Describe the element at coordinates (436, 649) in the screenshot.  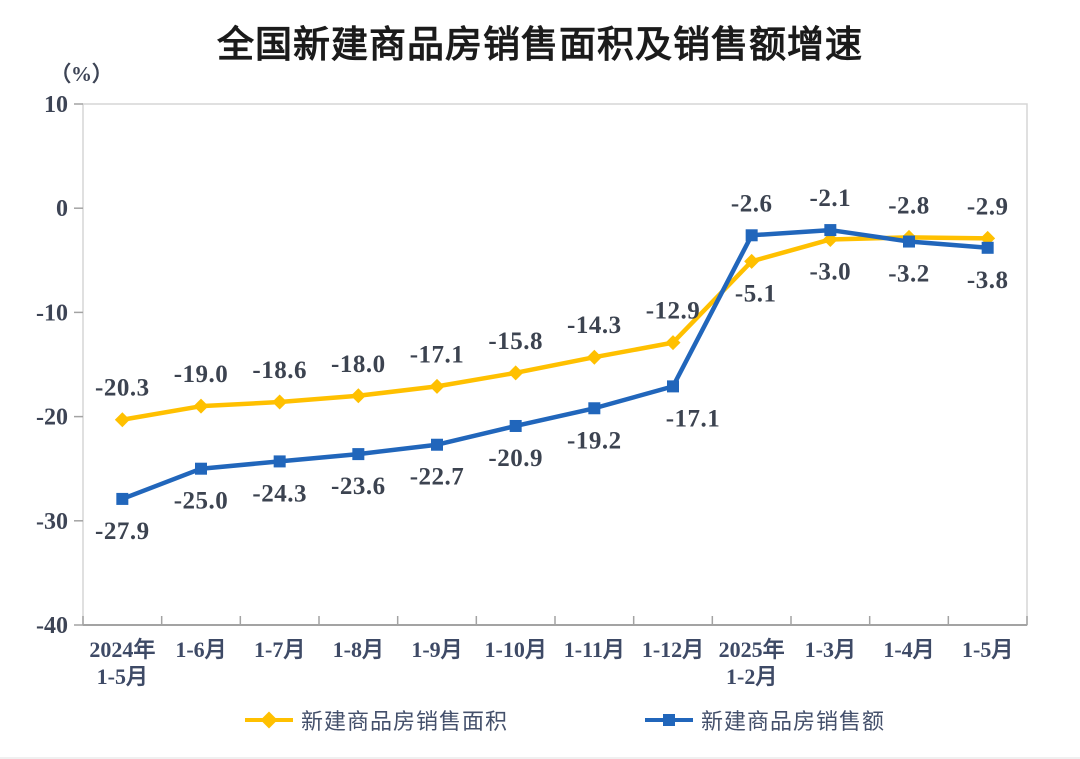
I see `x-tick-label: 1-9月` at that location.